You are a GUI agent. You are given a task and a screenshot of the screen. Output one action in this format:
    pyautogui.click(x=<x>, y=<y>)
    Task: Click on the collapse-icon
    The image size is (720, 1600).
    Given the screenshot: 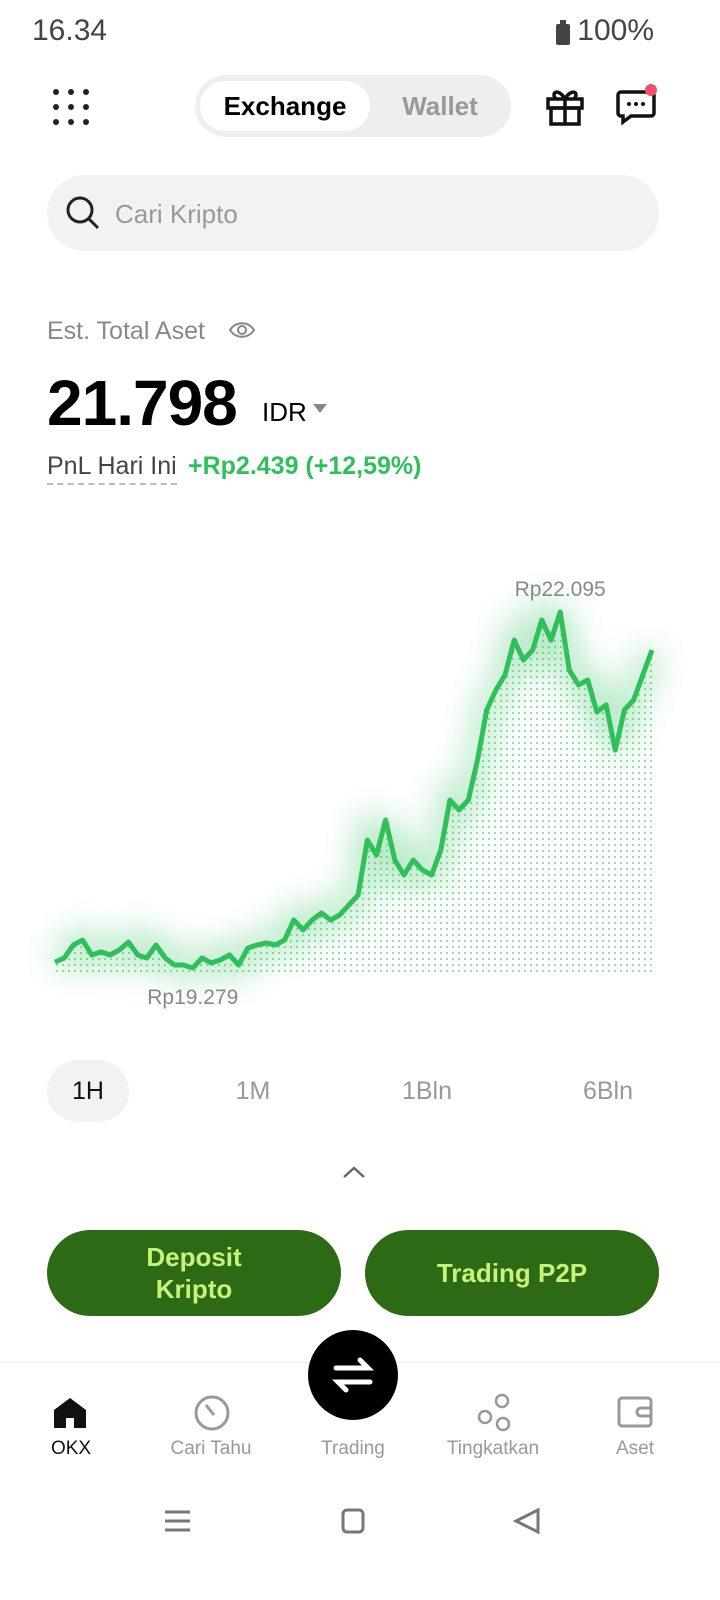 What is the action you would take?
    pyautogui.click(x=354, y=1172)
    